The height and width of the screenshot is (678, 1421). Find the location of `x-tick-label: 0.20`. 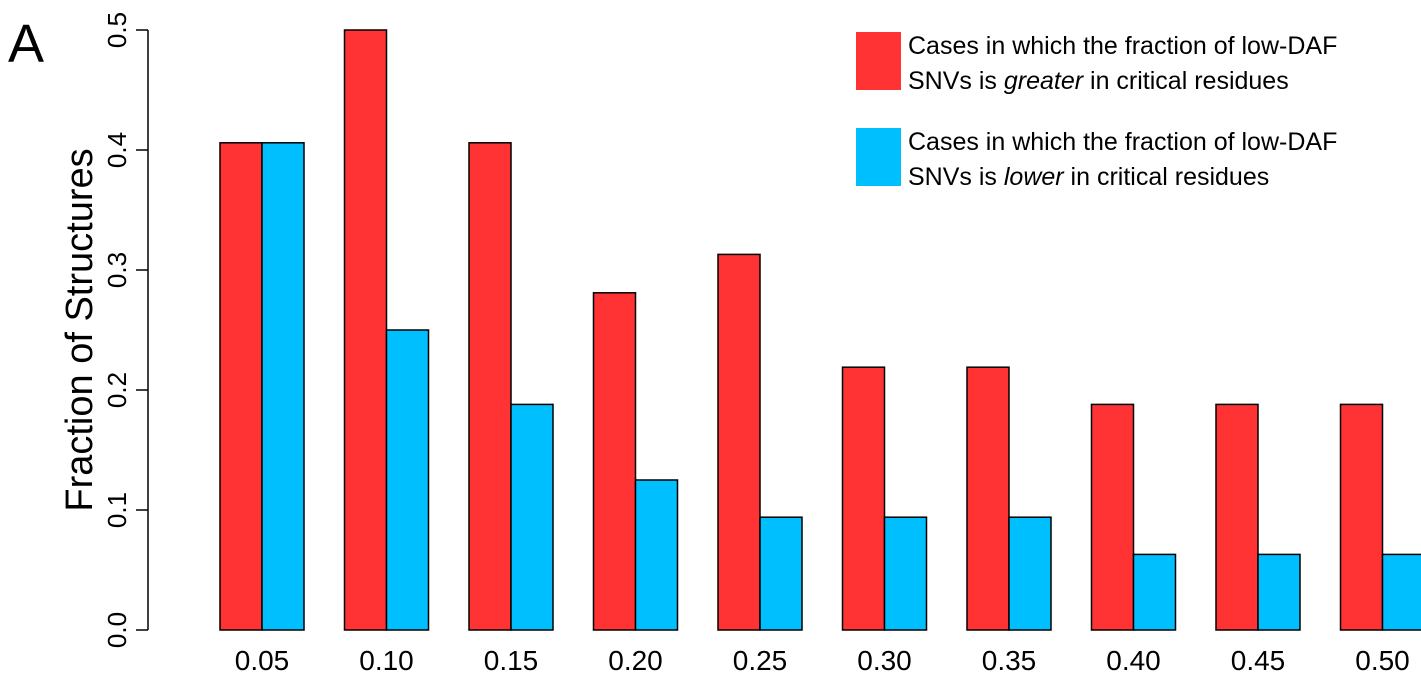

x-tick-label: 0.20 is located at coordinates (635, 660).